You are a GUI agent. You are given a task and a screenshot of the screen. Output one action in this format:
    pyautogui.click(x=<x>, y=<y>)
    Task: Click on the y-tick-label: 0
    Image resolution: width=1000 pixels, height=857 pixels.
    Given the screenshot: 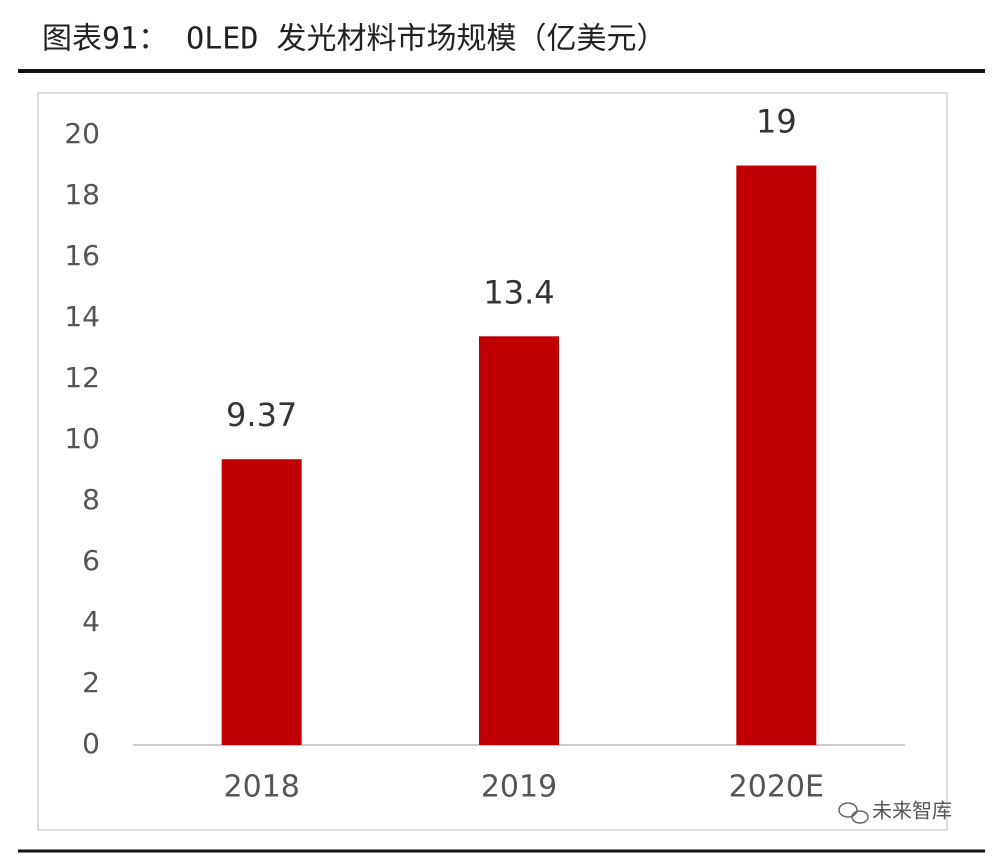 What is the action you would take?
    pyautogui.click(x=91, y=743)
    